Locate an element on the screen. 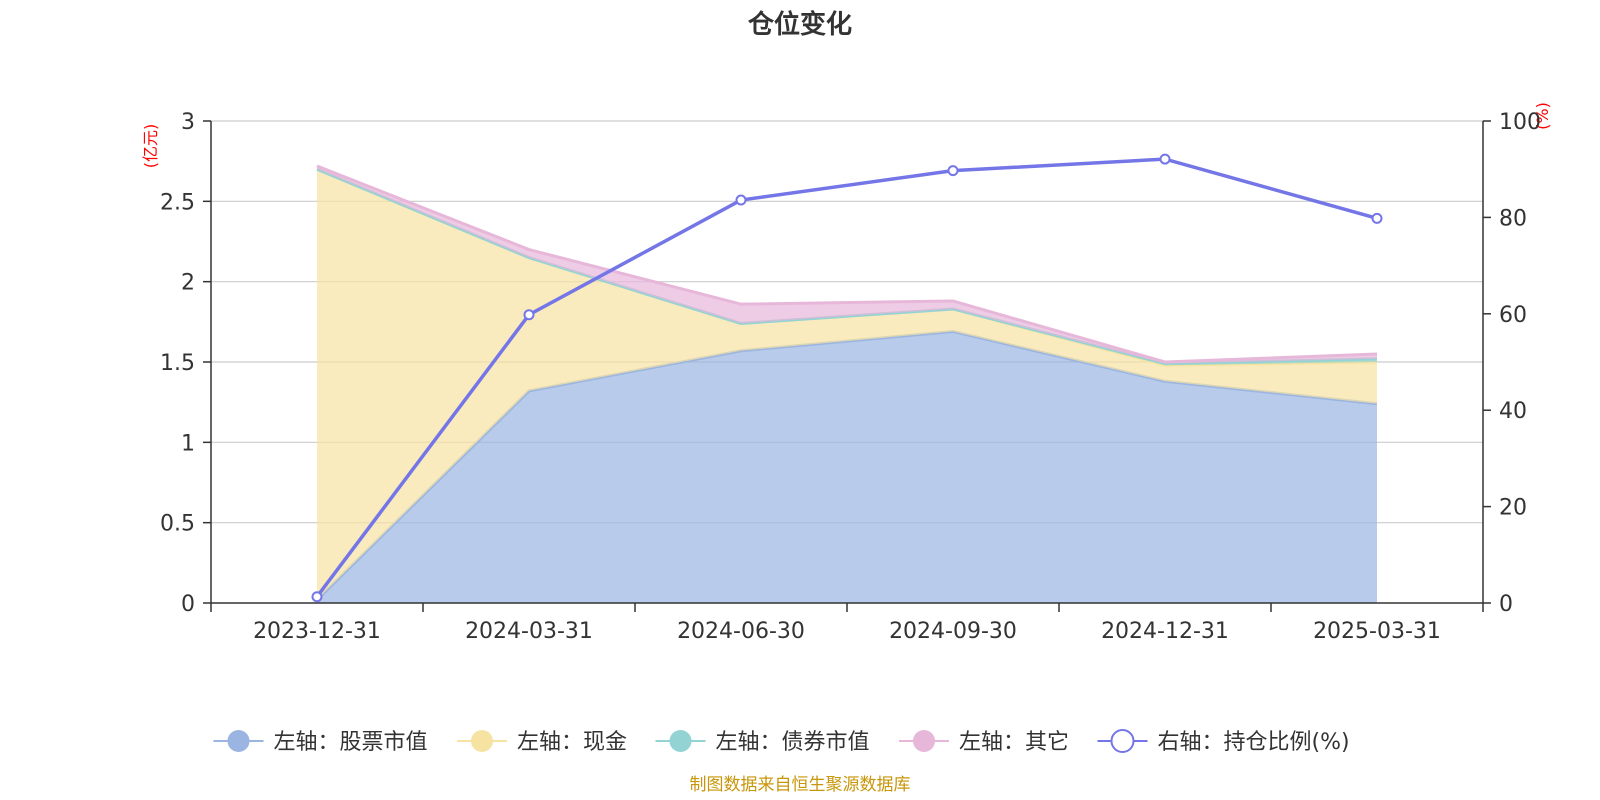 The height and width of the screenshot is (800, 1600). left-tick-label-1: 0.5 is located at coordinates (177, 524).